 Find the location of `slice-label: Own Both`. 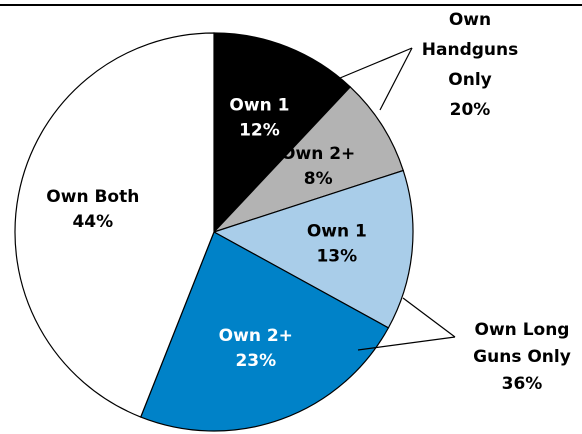

slice-label: Own Both is located at coordinates (92, 197).